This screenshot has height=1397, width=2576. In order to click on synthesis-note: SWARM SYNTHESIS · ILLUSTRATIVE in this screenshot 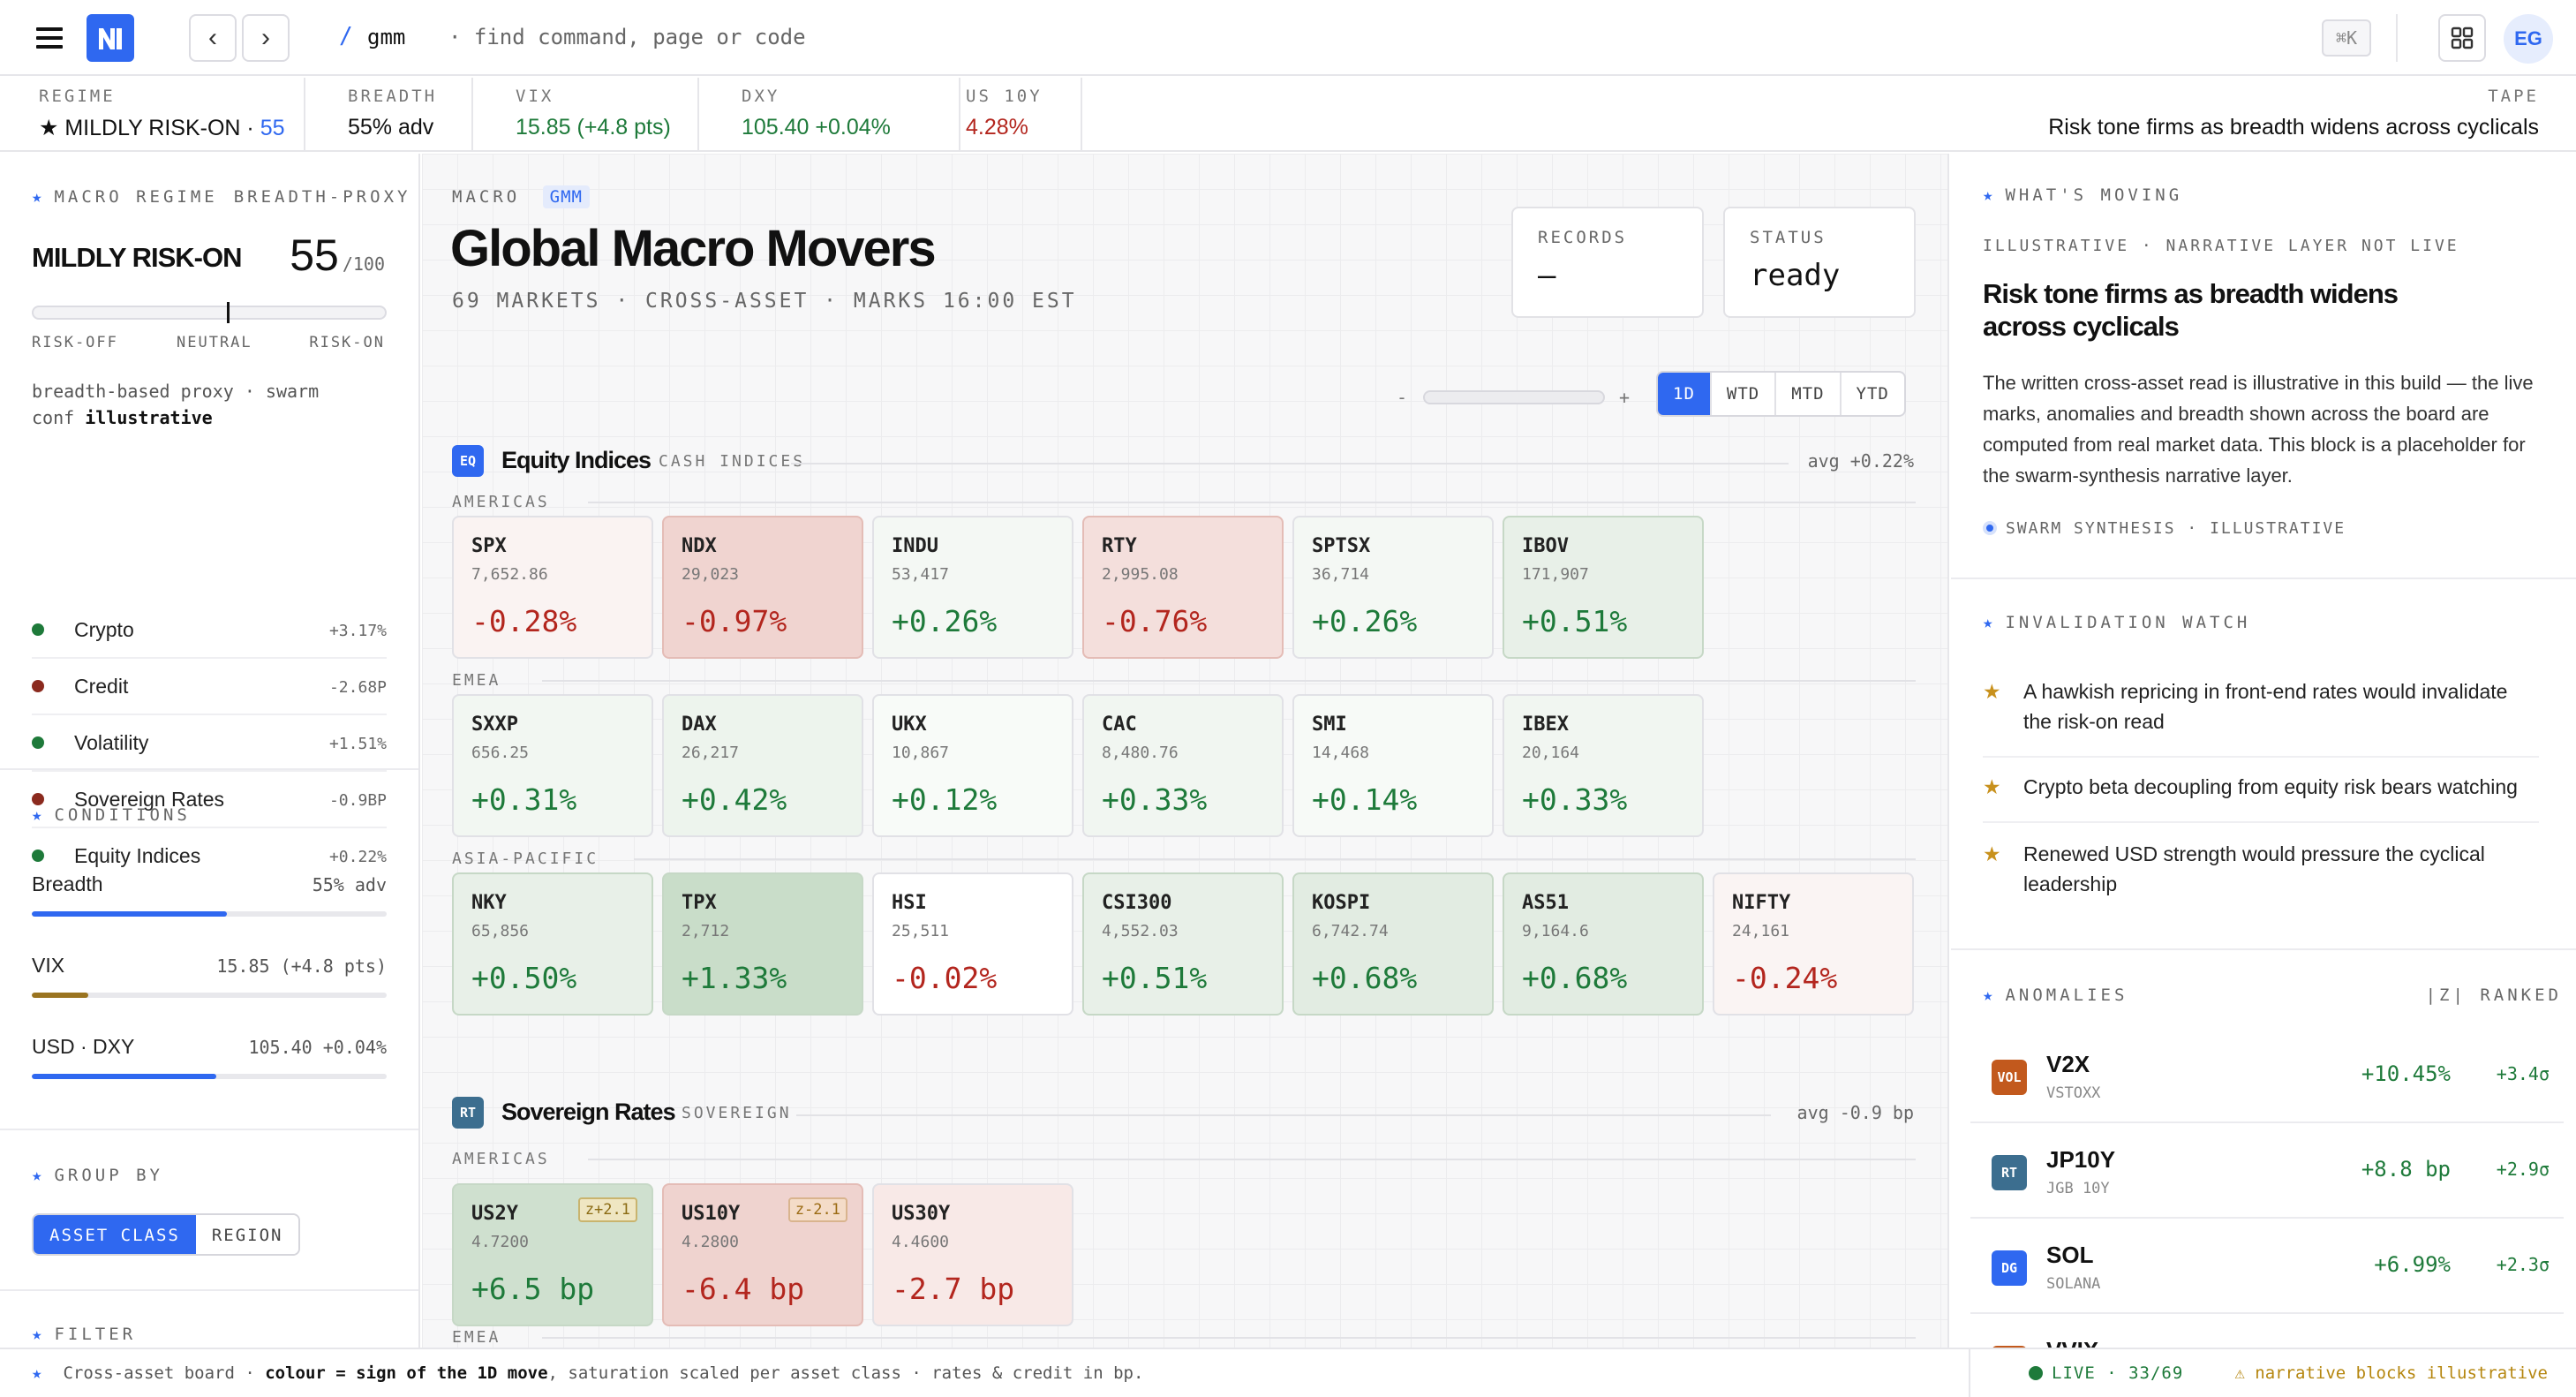, I will do `click(2165, 528)`.